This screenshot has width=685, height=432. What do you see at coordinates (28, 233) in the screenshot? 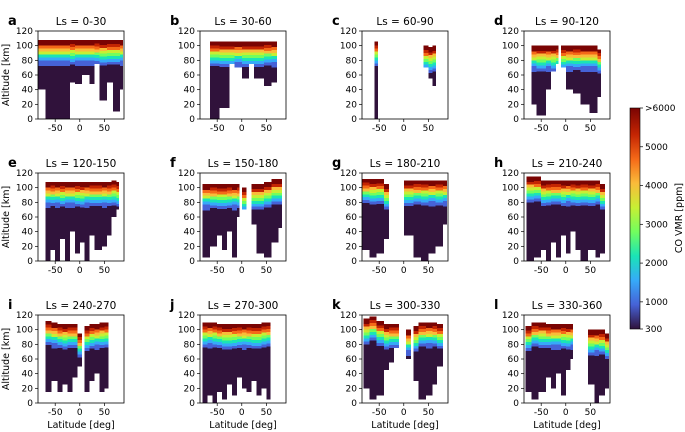
I see `y-tick-label: 40` at bounding box center [28, 233].